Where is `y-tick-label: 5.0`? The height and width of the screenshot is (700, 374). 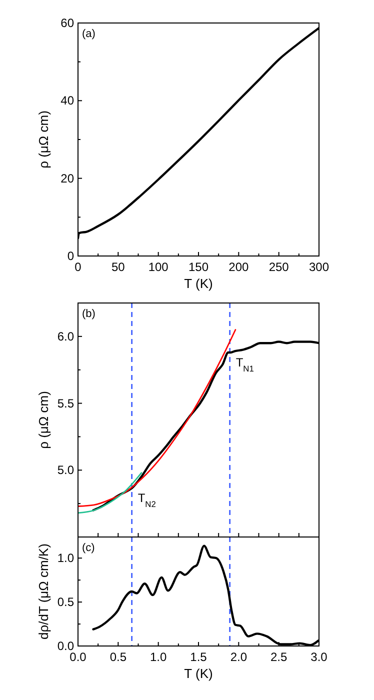
y-tick-label: 5.0 is located at coordinates (65, 470).